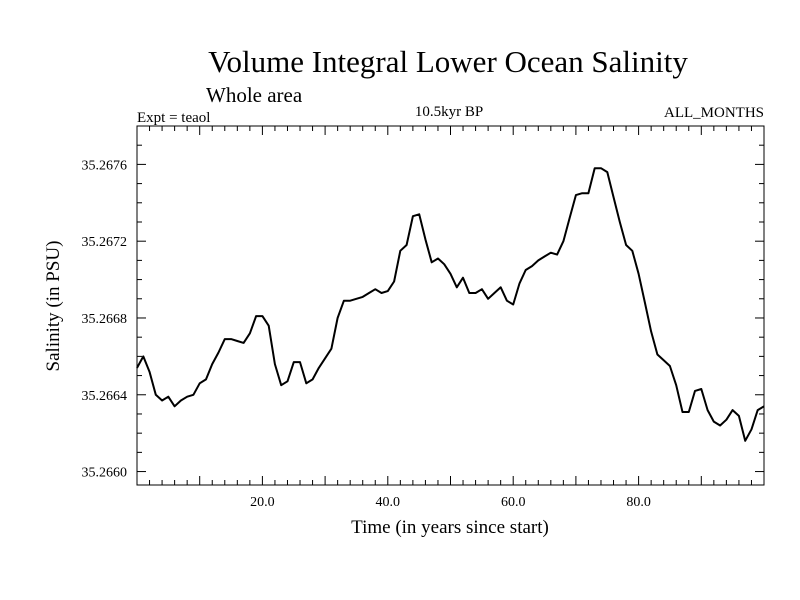 The width and height of the screenshot is (800, 600). I want to click on chart-title: Volume Integral Lower Ocean Salinity, so click(448, 61).